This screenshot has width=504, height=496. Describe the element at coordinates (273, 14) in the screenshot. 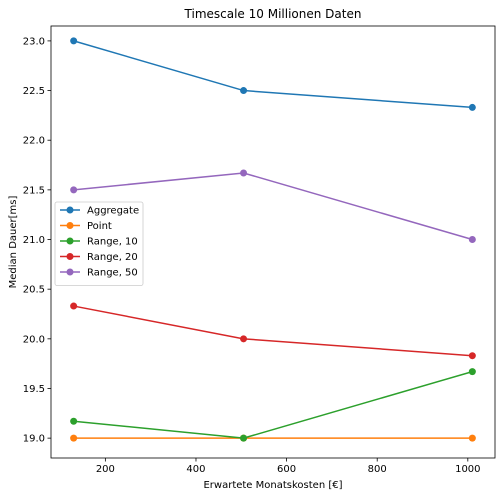

I see `chart-title: Timescale 10 Millionen Daten` at that location.